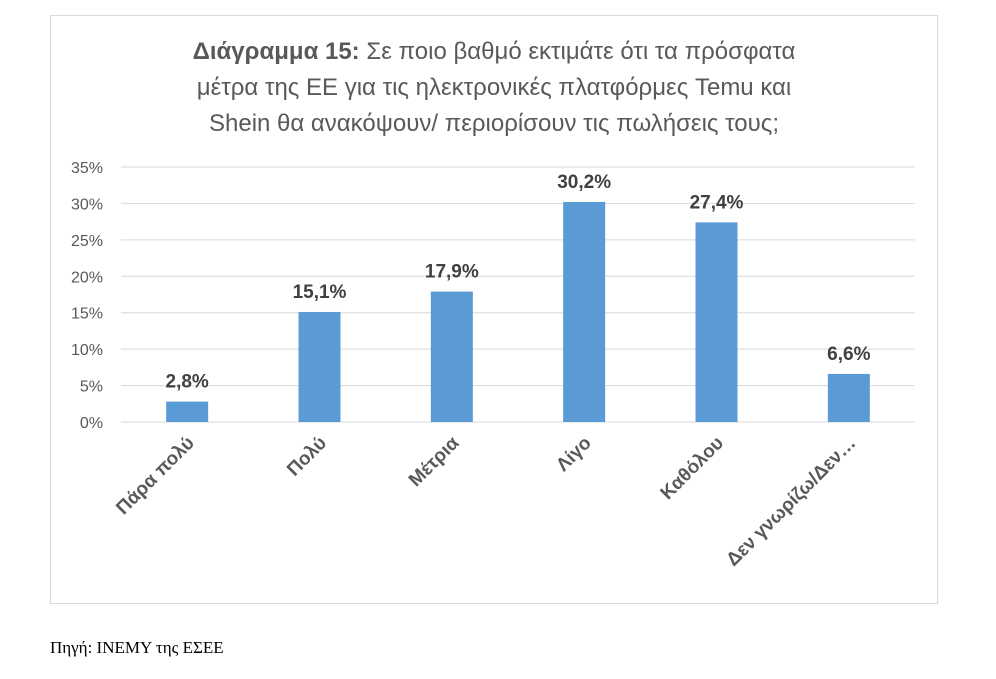 This screenshot has height=679, width=996. What do you see at coordinates (717, 202) in the screenshot?
I see `data-label: 27,4%` at bounding box center [717, 202].